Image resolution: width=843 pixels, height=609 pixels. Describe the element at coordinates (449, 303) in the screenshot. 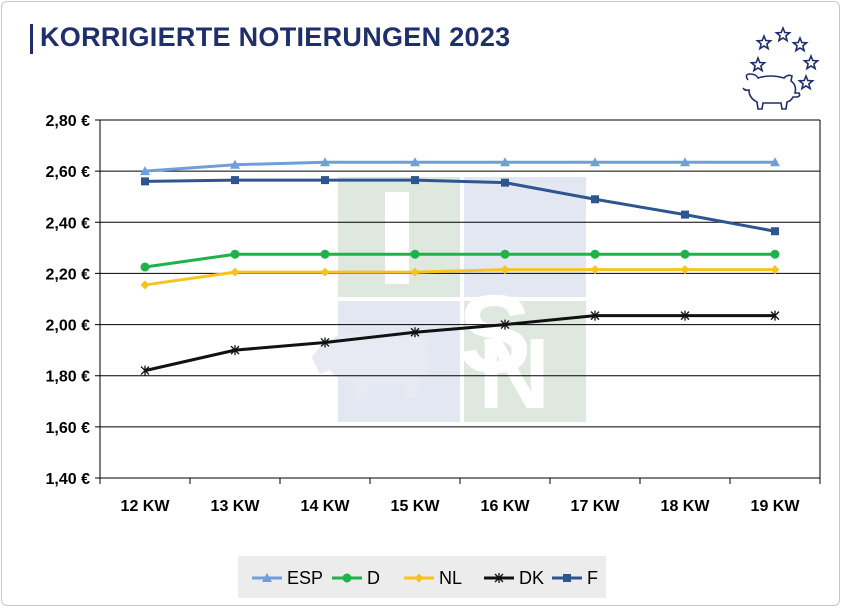

I see `isn-logo-watermark: S N` at that location.